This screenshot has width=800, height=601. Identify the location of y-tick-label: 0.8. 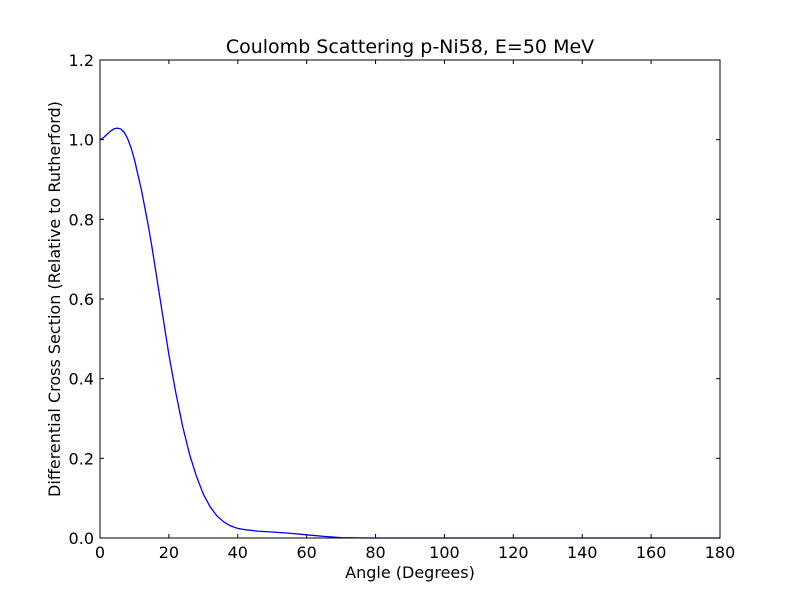
(81, 219).